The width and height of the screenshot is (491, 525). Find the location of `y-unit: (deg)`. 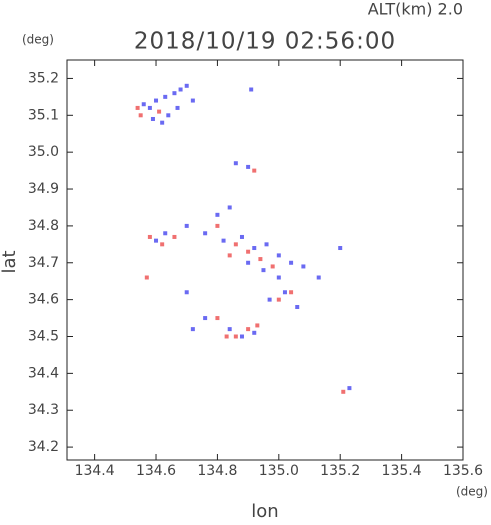

y-unit: (deg) is located at coordinates (38, 40).